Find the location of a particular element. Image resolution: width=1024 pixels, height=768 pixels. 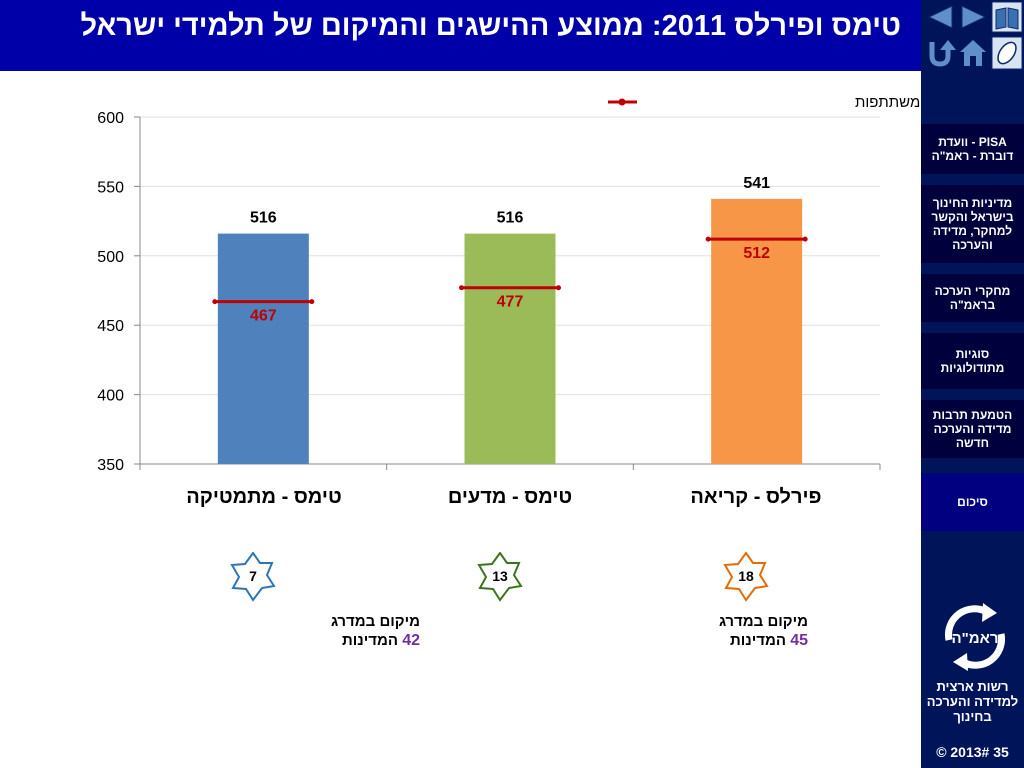

ranking-note: מיקום במדרג 42 המדינות is located at coordinates (345, 631).